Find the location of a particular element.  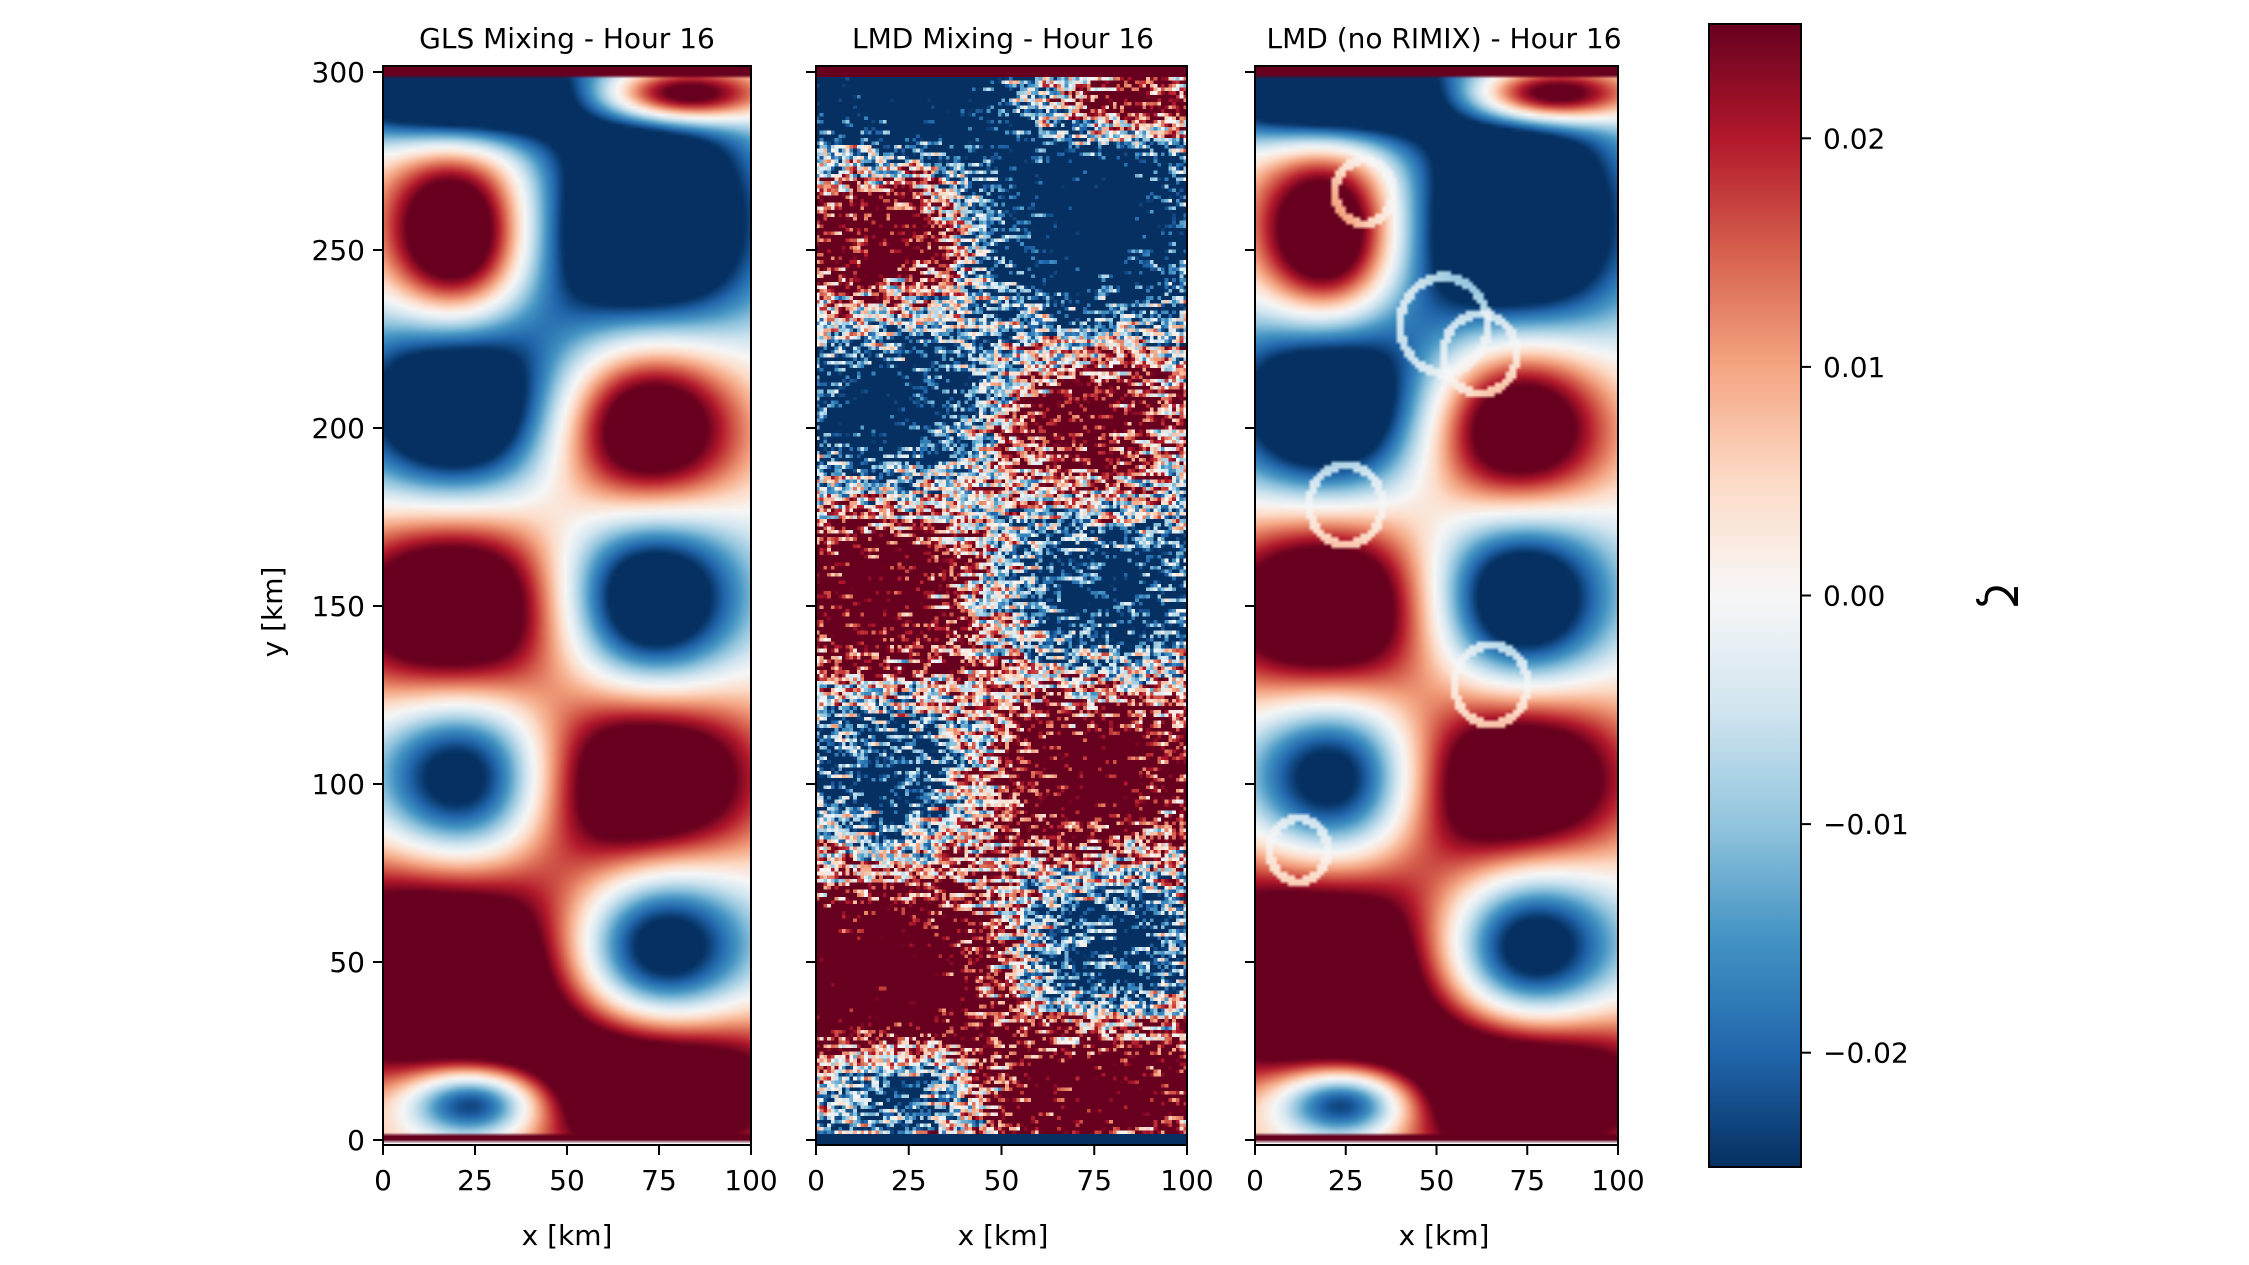

y-tick-label: 300 is located at coordinates (338, 72).